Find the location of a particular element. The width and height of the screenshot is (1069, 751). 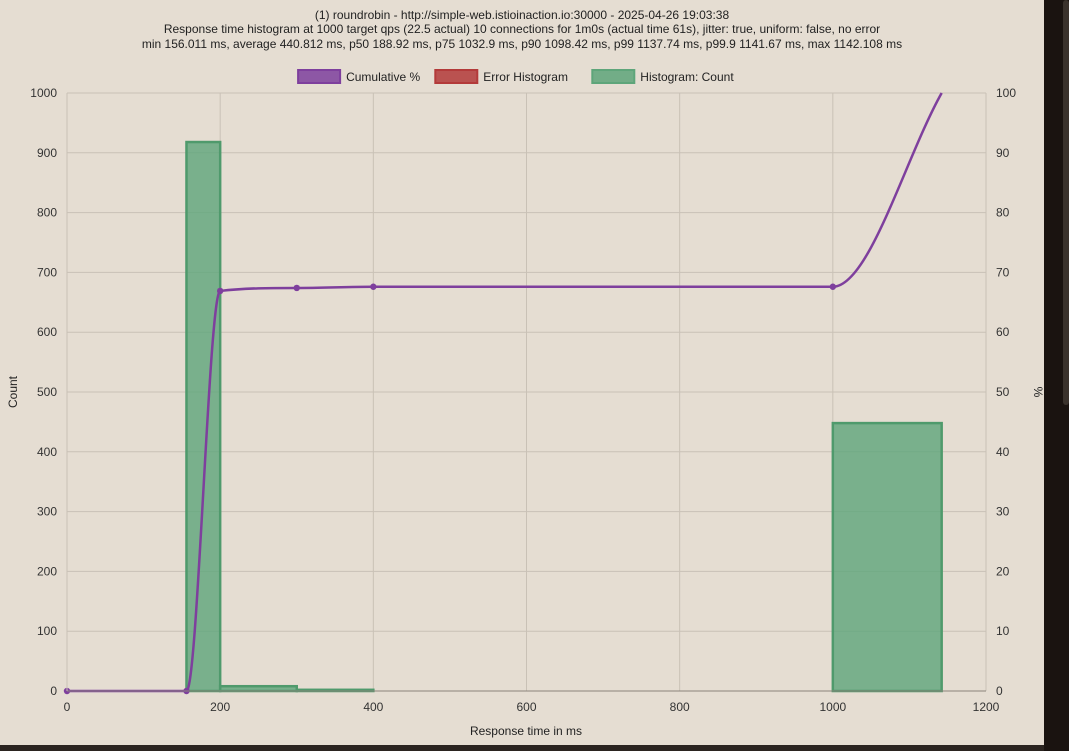

y2-tick-label-6: 60 is located at coordinates (1003, 332).